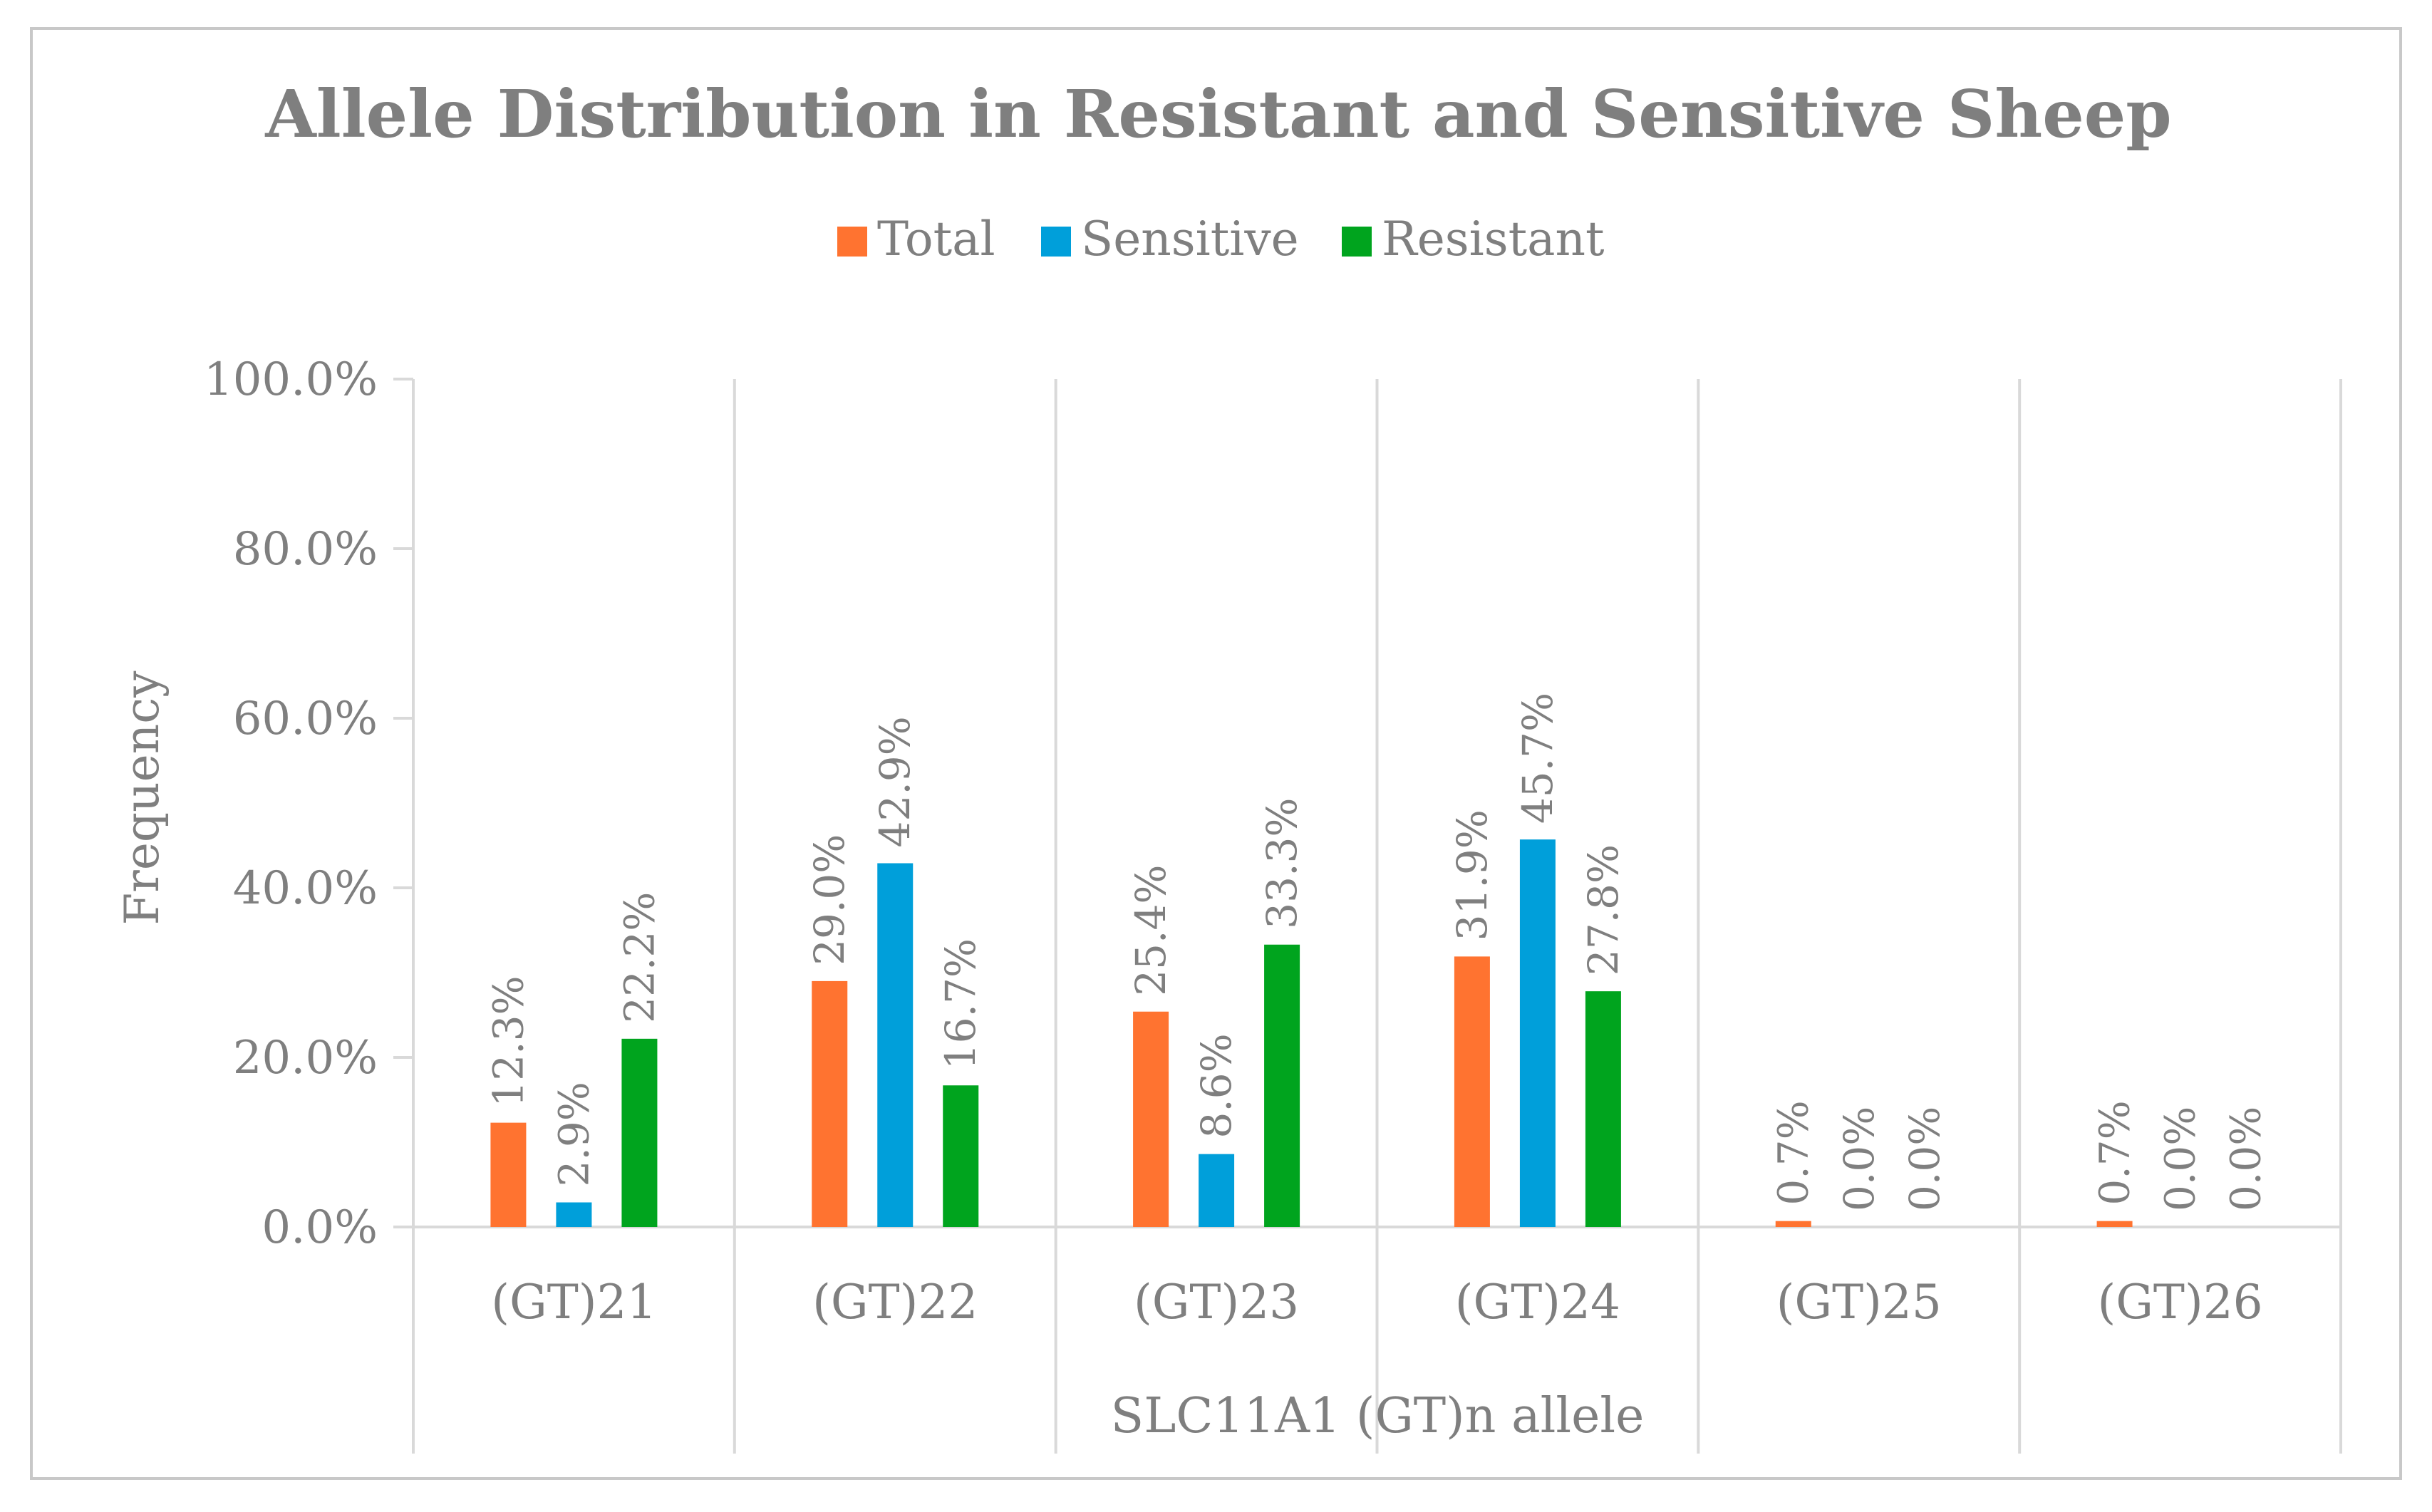 This screenshot has height=1512, width=2432. I want to click on legend-item-total: Total, so click(916, 239).